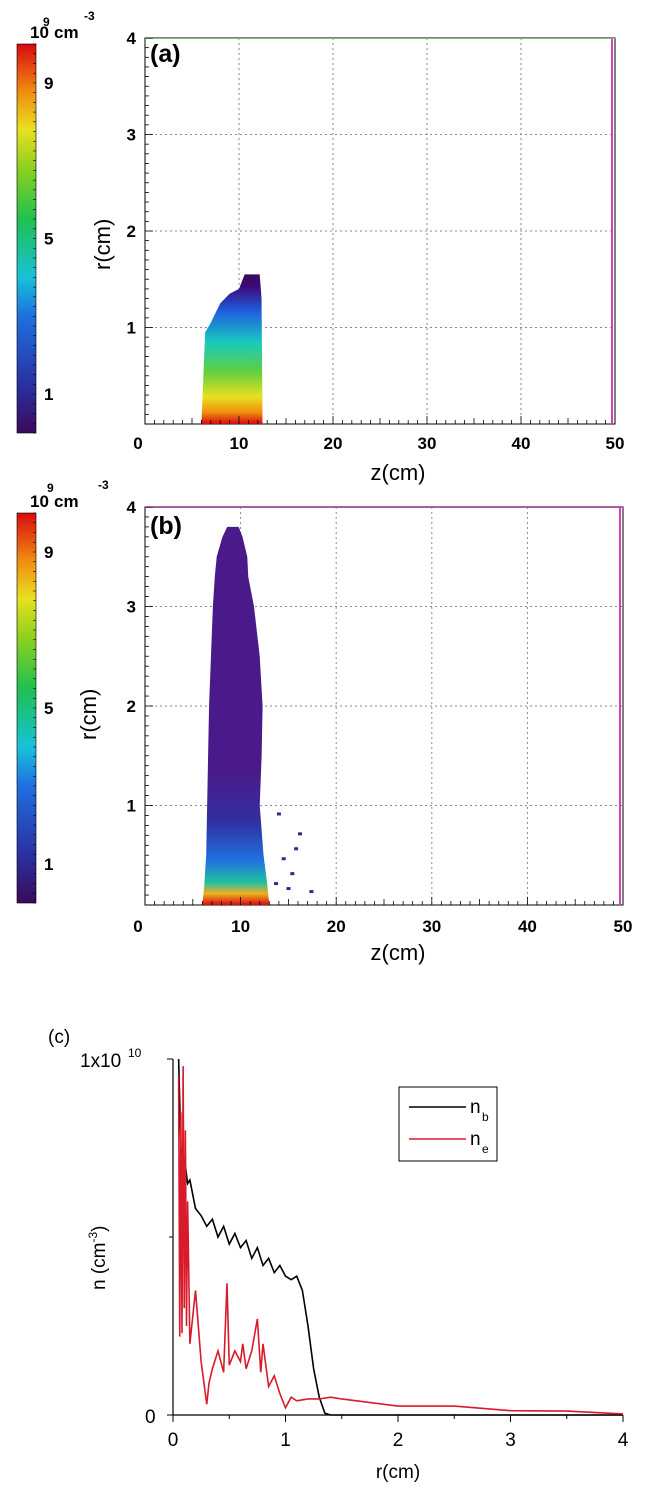  Describe the element at coordinates (39, 501) in the screenshot. I see `panel-b-colorbar-unit-base: 10` at that location.